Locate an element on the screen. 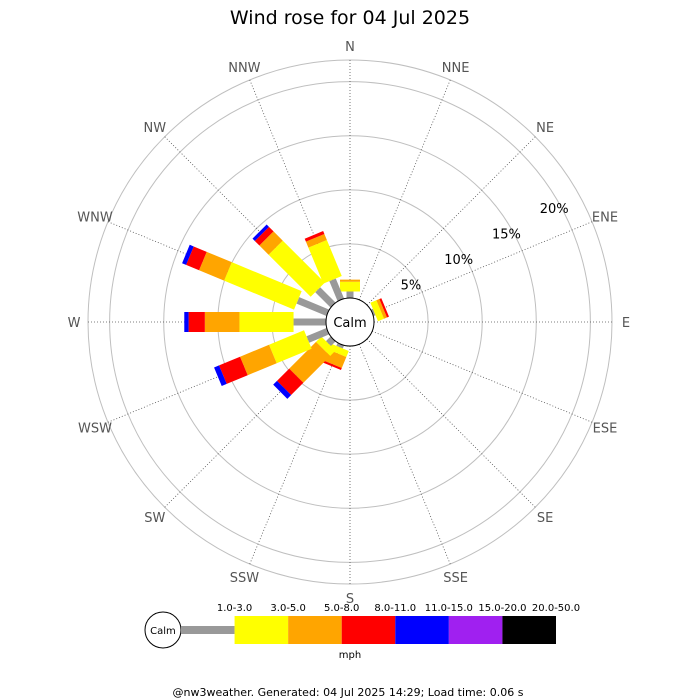 The width and height of the screenshot is (700, 700). petal-wsw-bin-3.0-5.0 is located at coordinates (290, 347).